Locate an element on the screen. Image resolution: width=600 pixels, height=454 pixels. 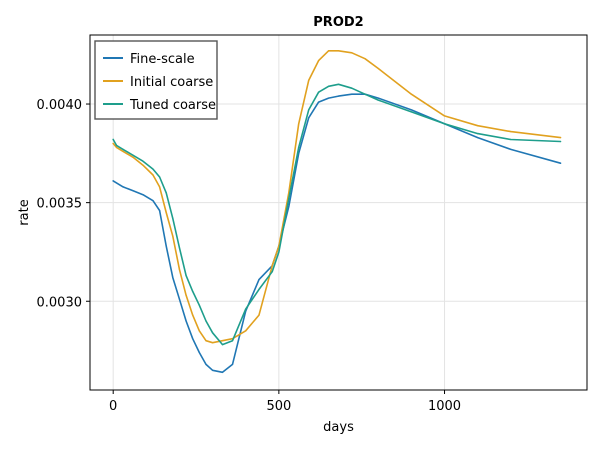
x-tick-label: 500 is located at coordinates (278, 406).